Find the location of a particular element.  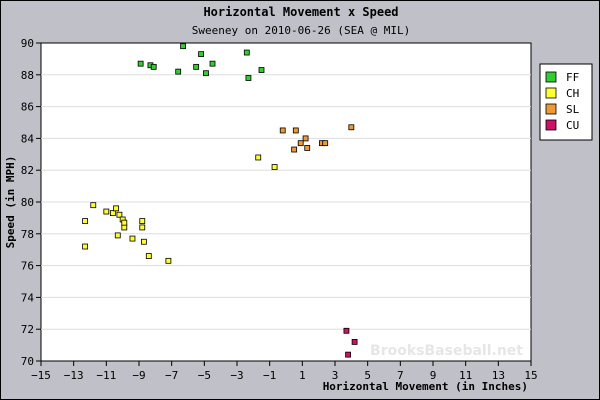

x-axis-label: Horizontal Movement (in Inches) is located at coordinates (425, 386).